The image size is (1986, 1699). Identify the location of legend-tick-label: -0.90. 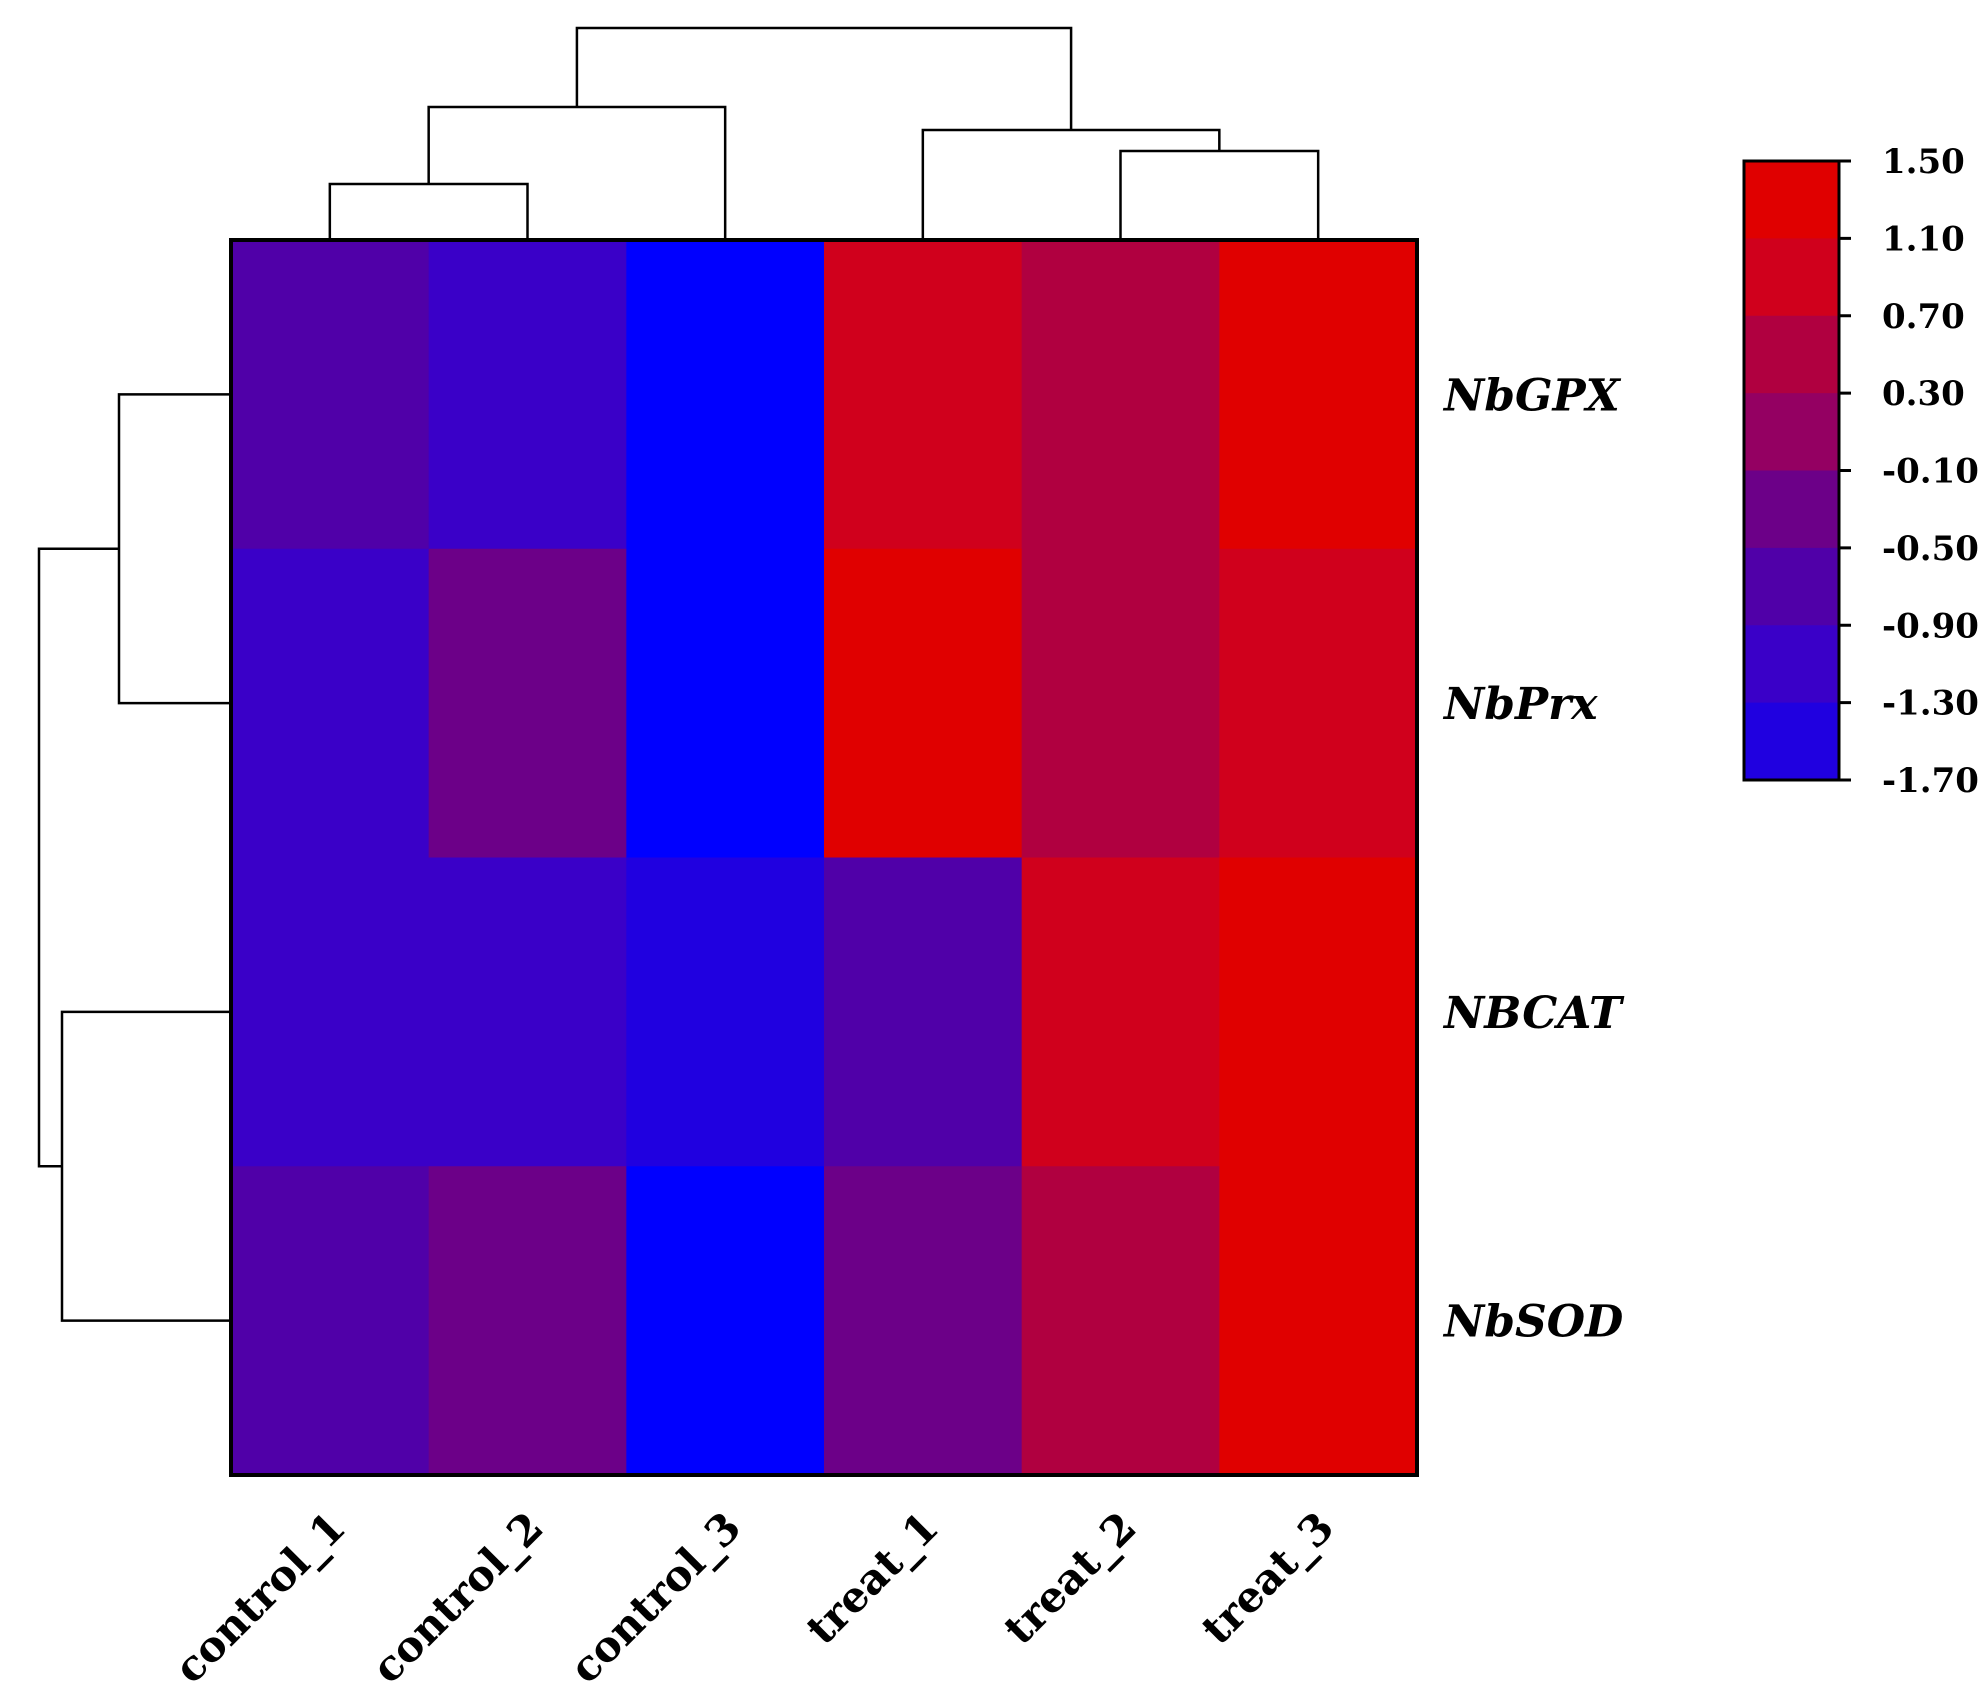
(1930, 626).